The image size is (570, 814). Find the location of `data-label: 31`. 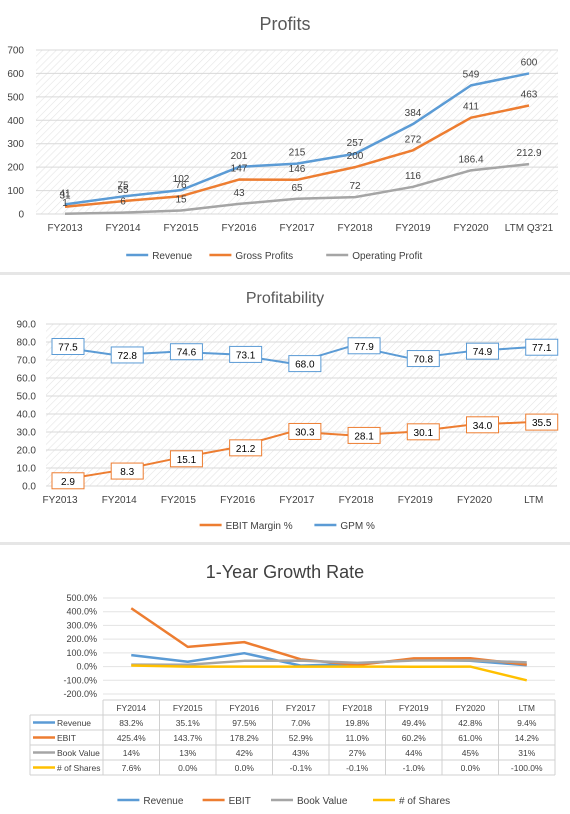

data-label: 31 is located at coordinates (65, 196).